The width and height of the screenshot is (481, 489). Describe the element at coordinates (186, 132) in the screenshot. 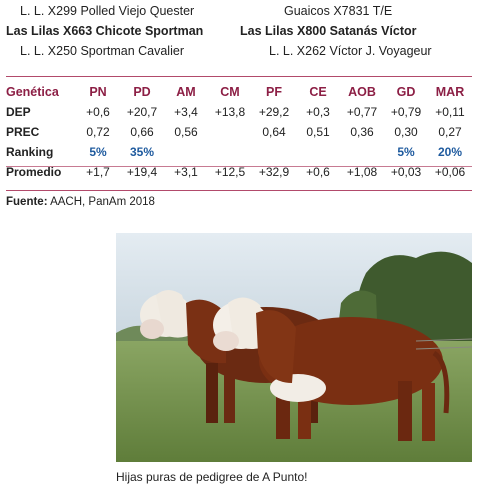

I see `table-cell: 0,56` at that location.